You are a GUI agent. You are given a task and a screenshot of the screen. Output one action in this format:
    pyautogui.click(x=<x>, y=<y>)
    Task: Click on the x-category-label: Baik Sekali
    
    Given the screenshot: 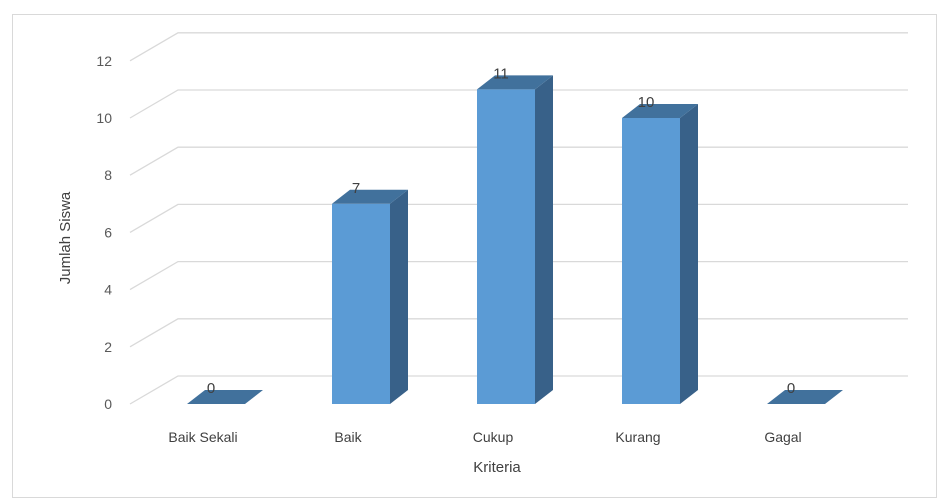 What is the action you would take?
    pyautogui.click(x=202, y=437)
    